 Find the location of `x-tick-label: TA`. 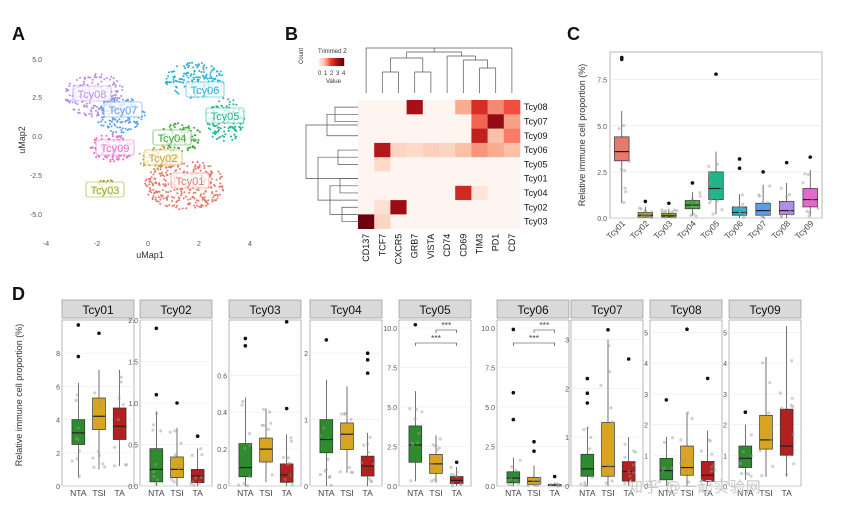

x-tick-label: TA is located at coordinates (457, 493).